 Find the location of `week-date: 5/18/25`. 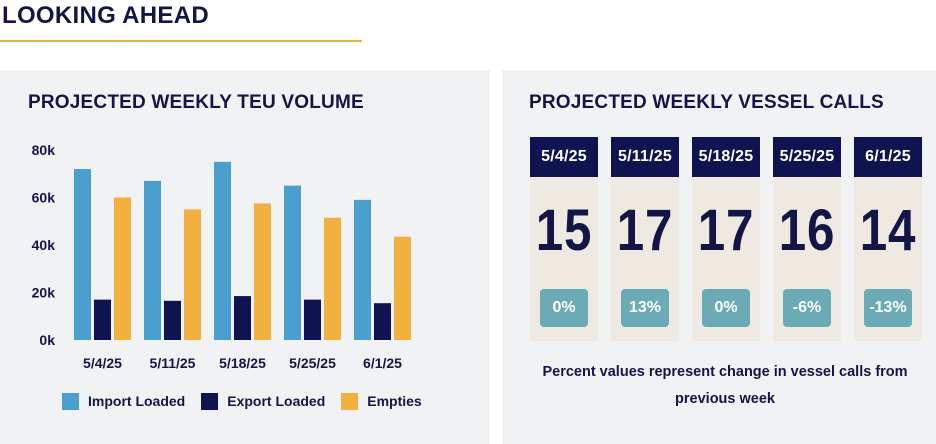

week-date: 5/18/25 is located at coordinates (726, 157).